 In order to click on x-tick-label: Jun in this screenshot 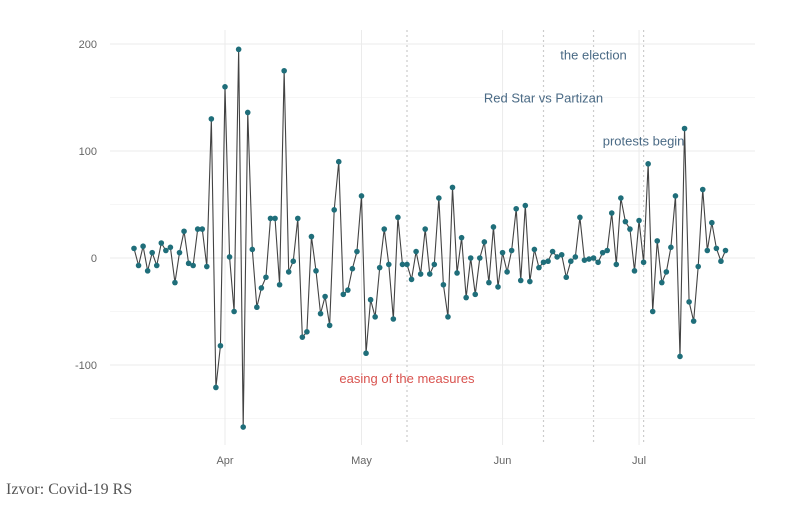, I will do `click(503, 461)`.